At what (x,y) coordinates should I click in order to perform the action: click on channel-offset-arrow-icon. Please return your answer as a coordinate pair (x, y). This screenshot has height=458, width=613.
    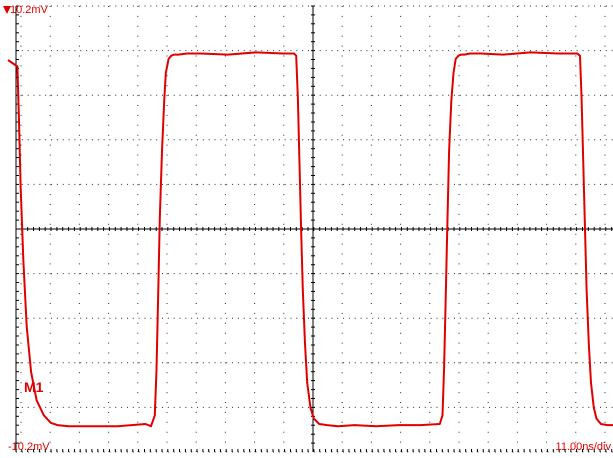
    Looking at the image, I should click on (7, 10).